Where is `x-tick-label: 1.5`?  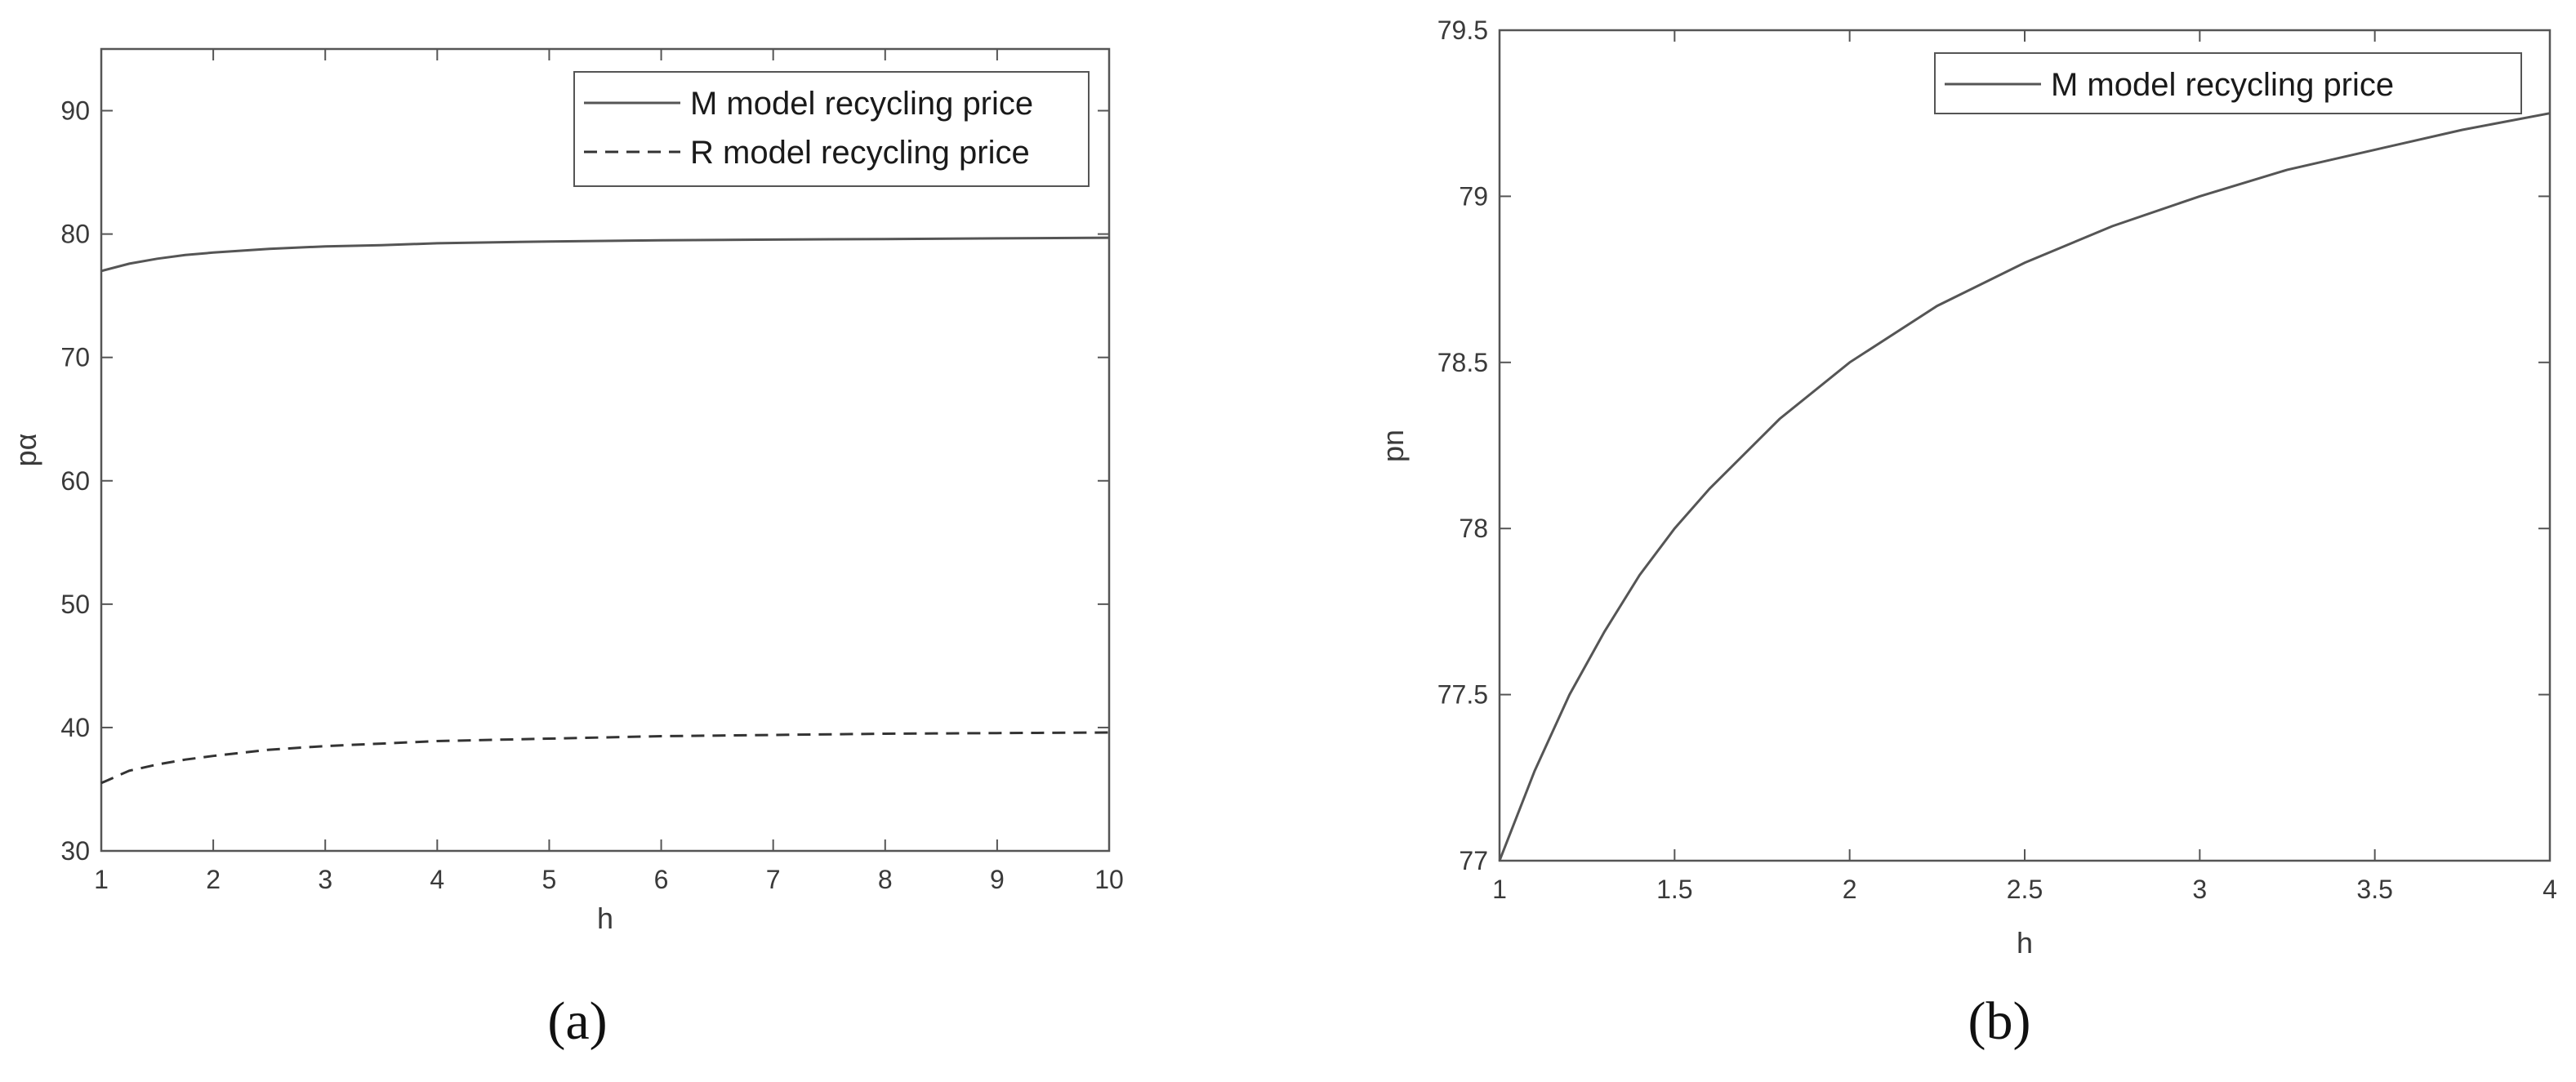
x-tick-label: 1.5 is located at coordinates (1674, 889).